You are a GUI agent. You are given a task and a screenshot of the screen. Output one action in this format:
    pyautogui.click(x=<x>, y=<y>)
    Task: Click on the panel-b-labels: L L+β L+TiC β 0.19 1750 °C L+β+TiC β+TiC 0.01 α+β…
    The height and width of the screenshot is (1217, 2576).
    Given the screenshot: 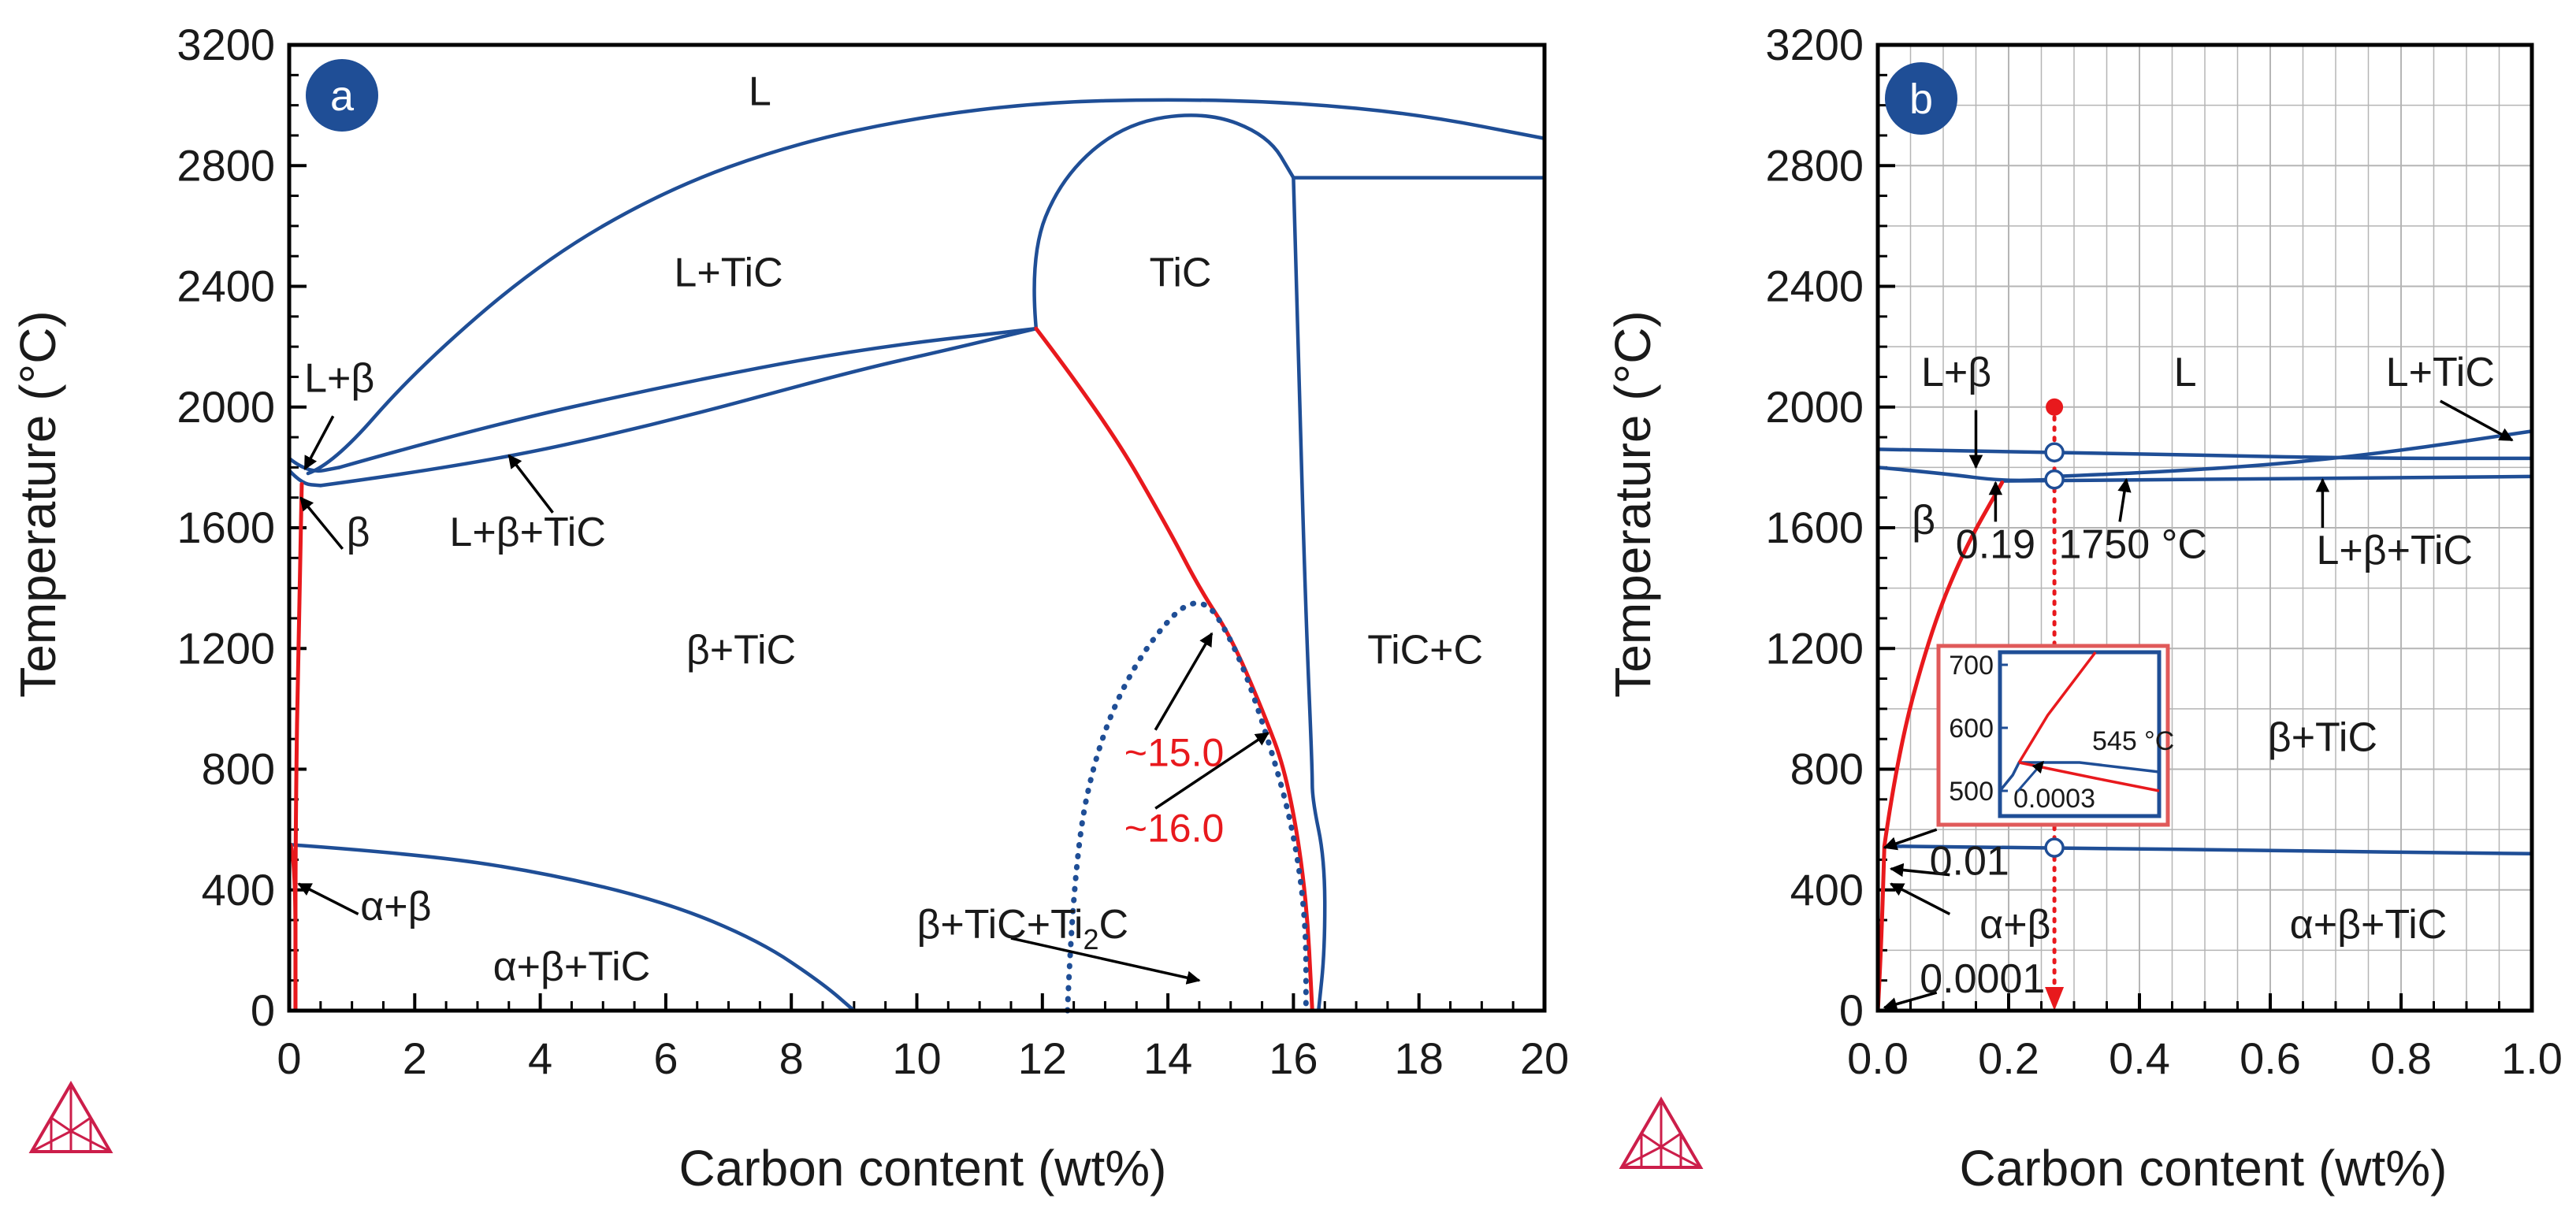 What is the action you would take?
    pyautogui.click(x=2203, y=676)
    